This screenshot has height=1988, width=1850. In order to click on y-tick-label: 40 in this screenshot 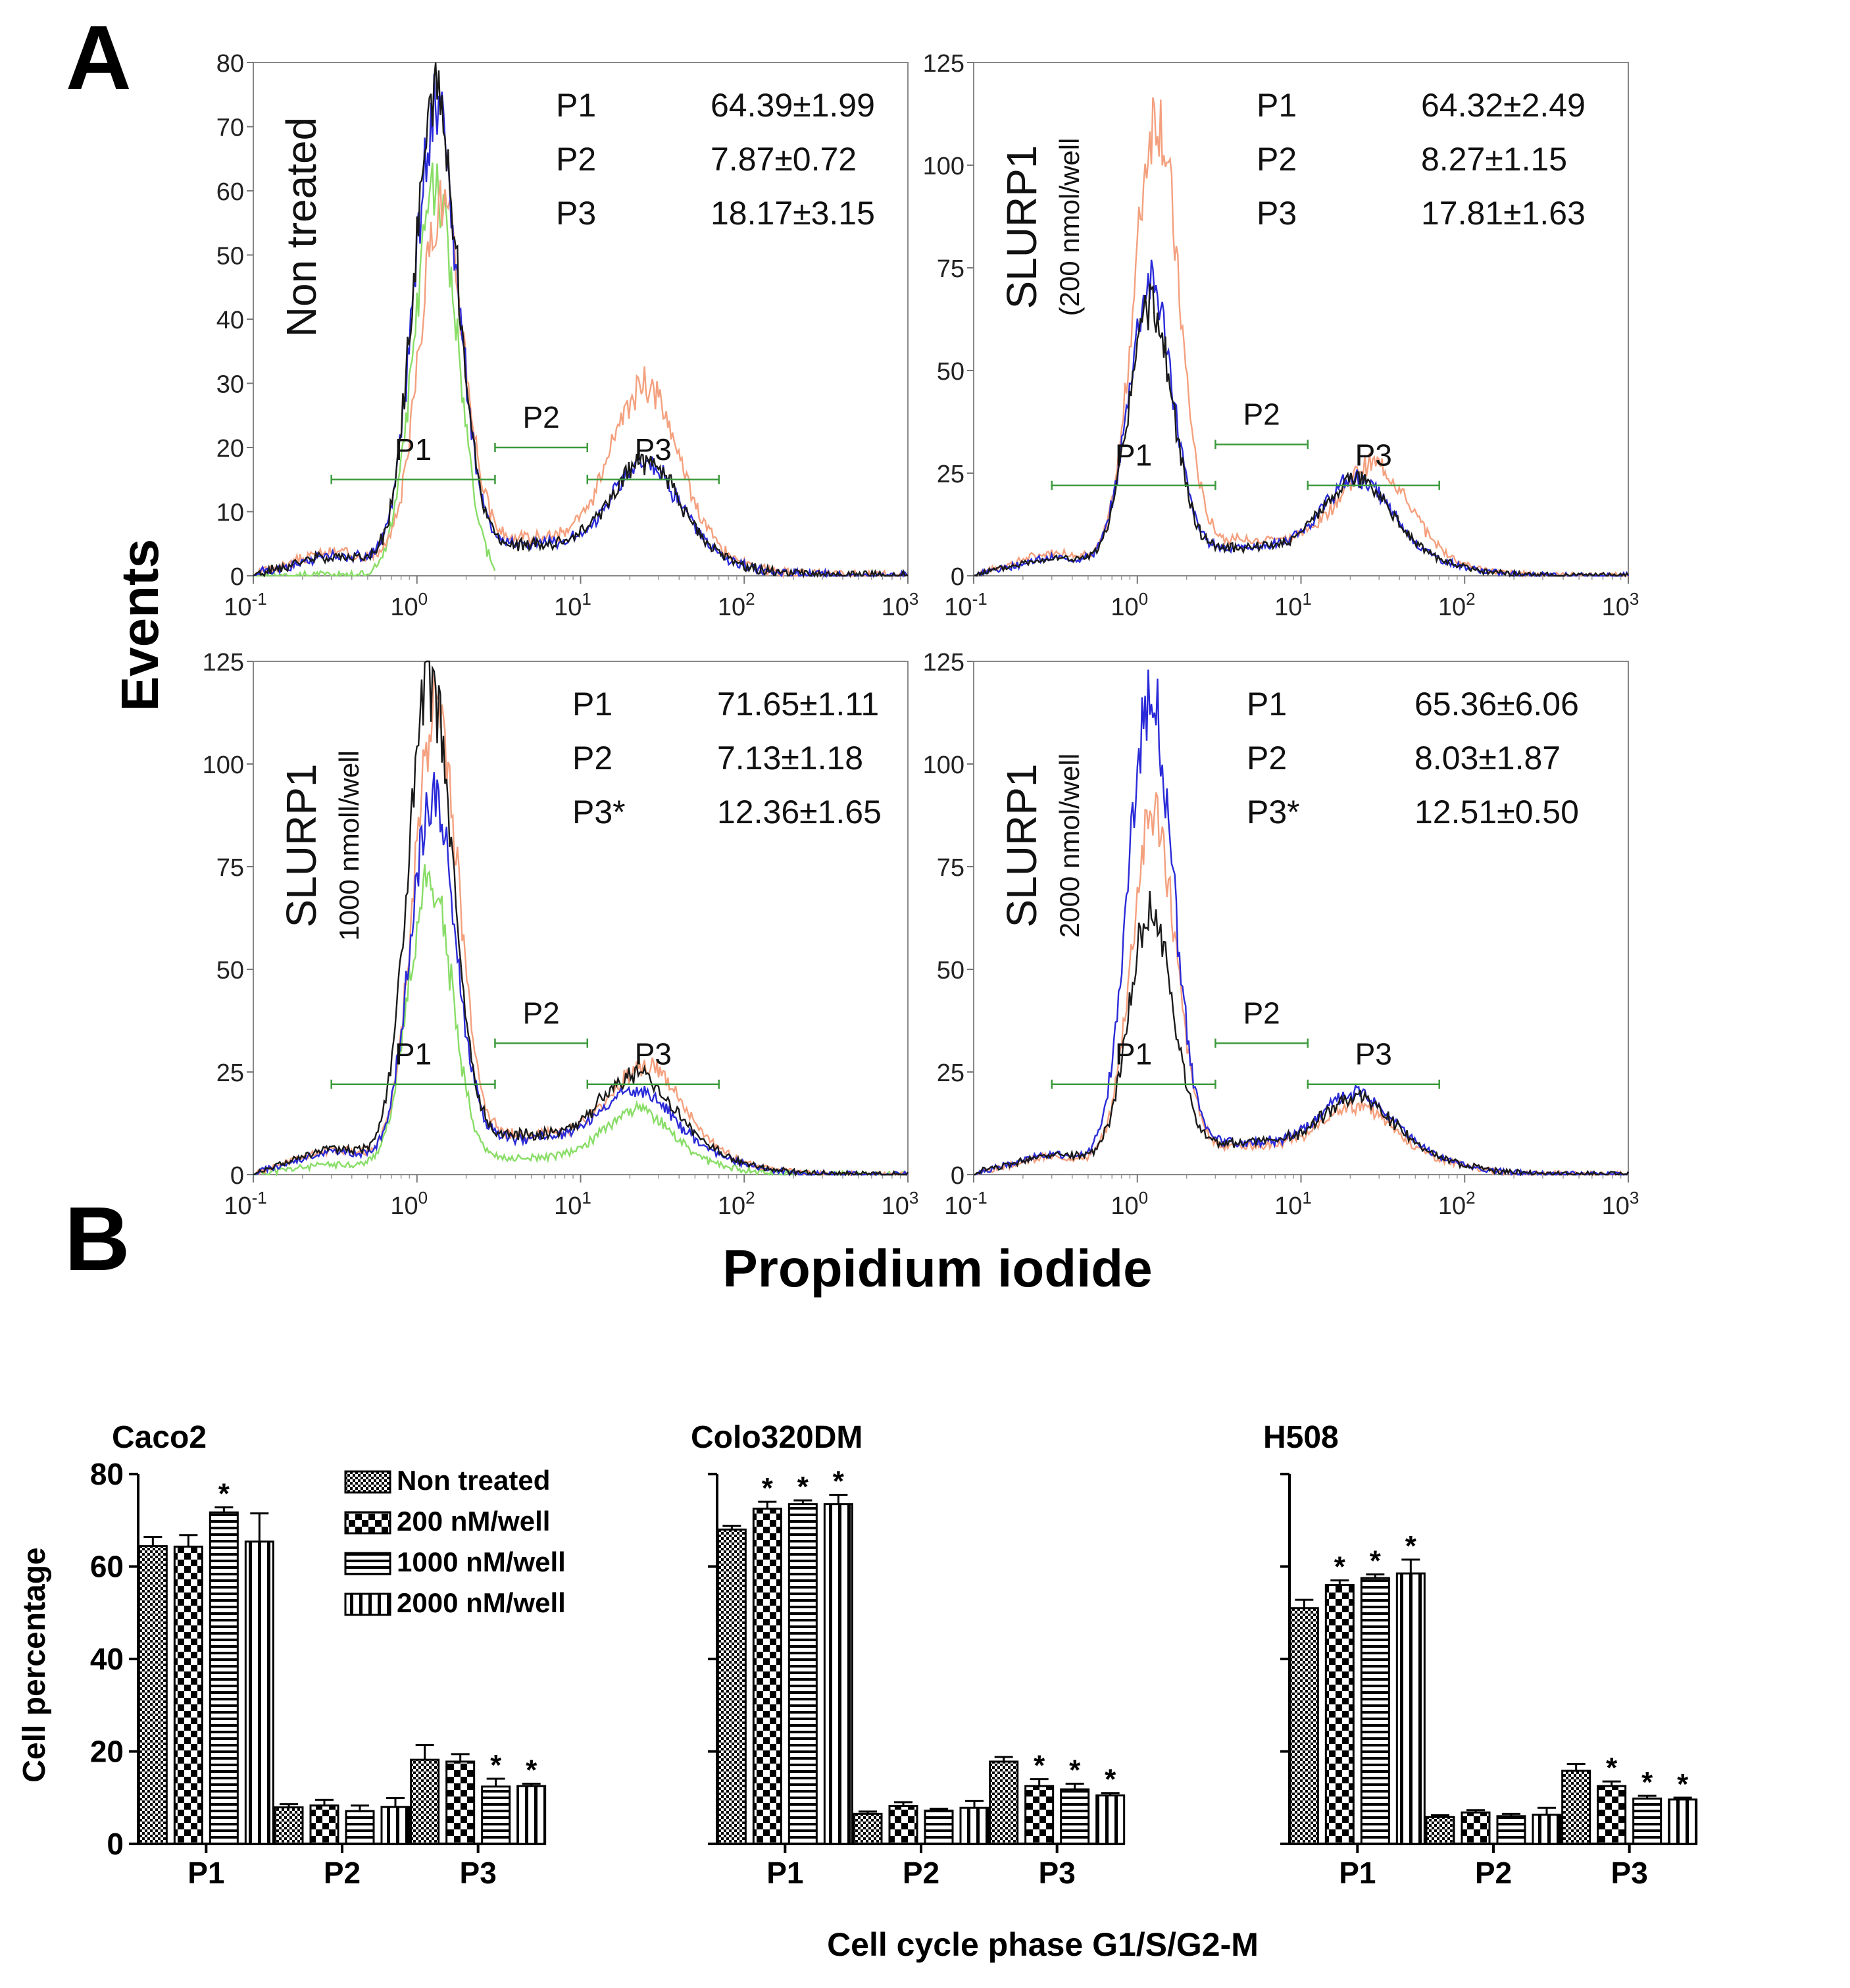, I will do `click(107, 1659)`.